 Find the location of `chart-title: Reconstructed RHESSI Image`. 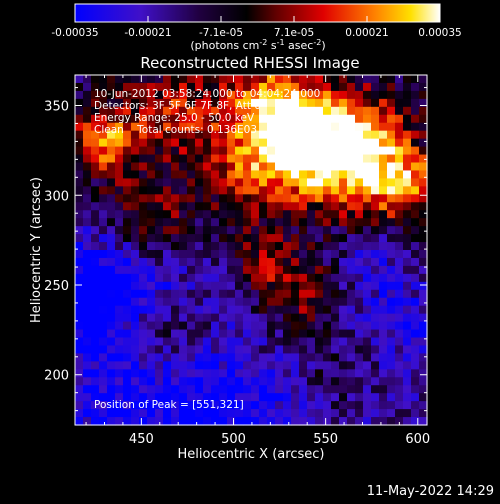

chart-title: Reconstructed RHESSI Image is located at coordinates (249, 63).